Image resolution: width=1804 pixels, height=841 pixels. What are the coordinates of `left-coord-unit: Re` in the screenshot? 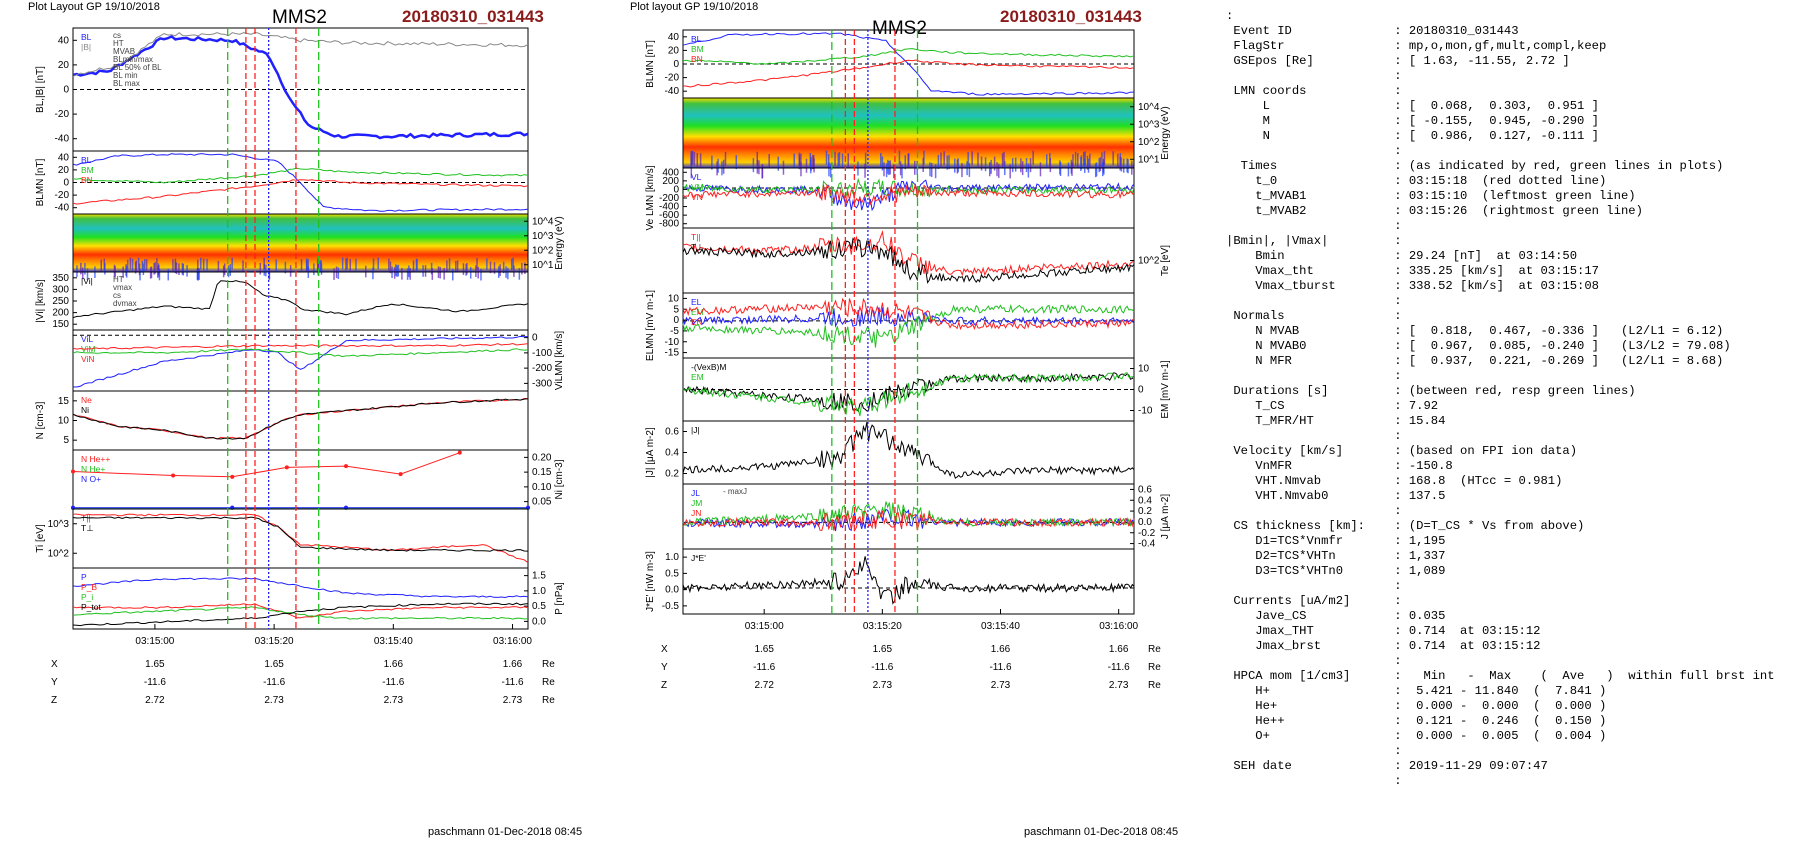 It's located at (548, 700).